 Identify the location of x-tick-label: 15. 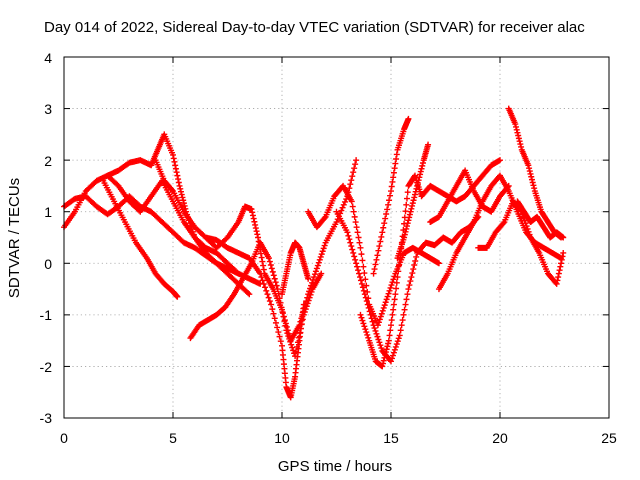
(391, 438).